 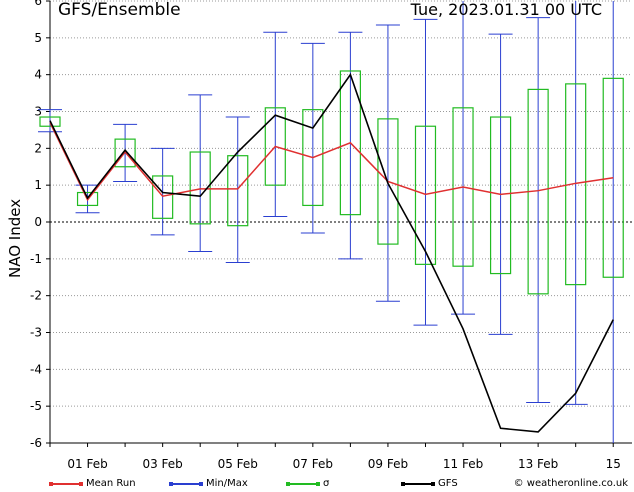 What do you see at coordinates (506, 9) in the screenshot?
I see `run-date: Tue, 2023.01.31 00 UTC` at bounding box center [506, 9].